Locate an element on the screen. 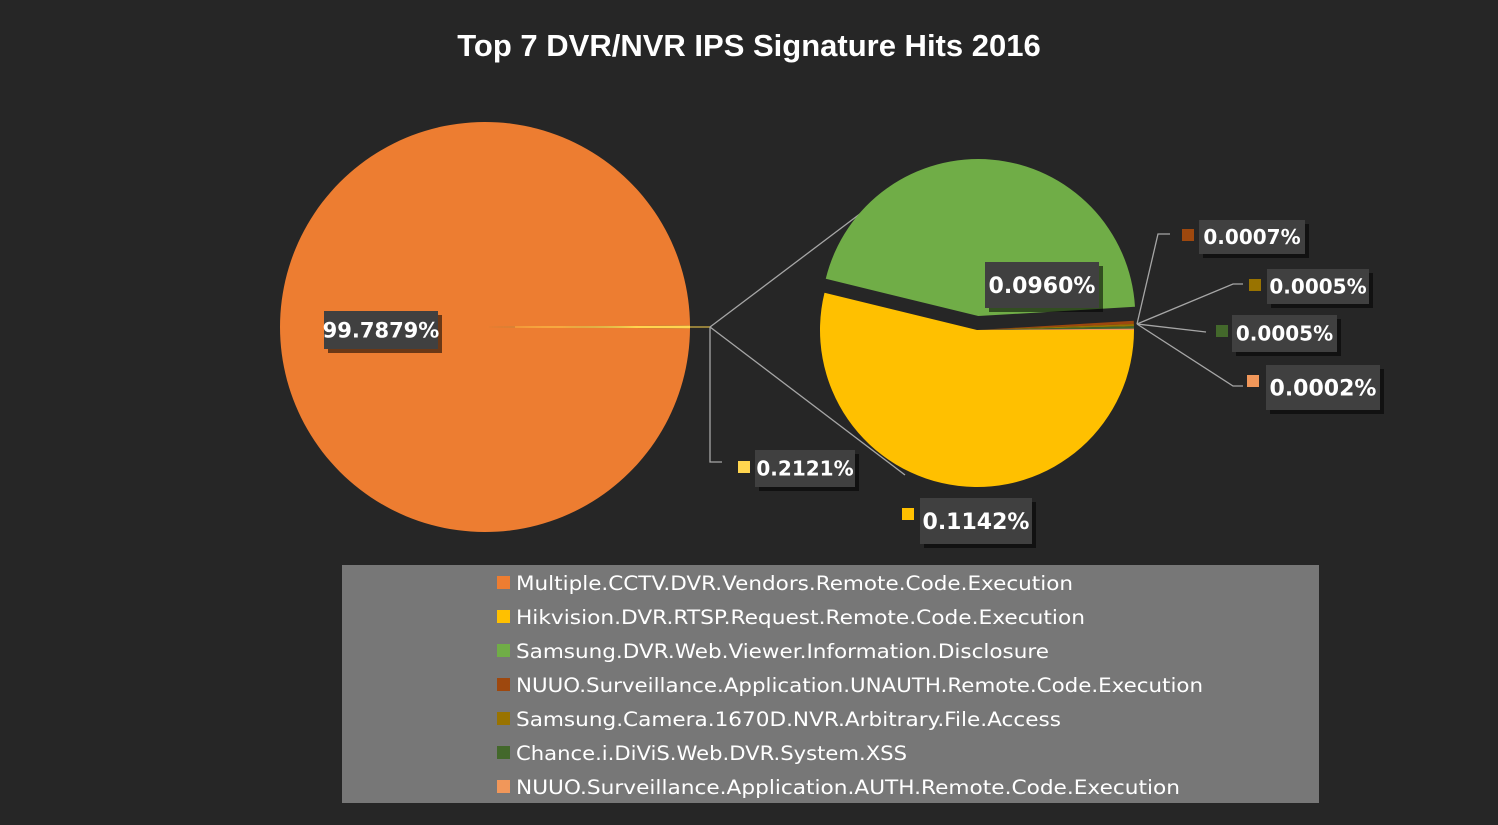 The width and height of the screenshot is (1498, 825). data-label-marker-nuuo-auth is located at coordinates (1253, 381).